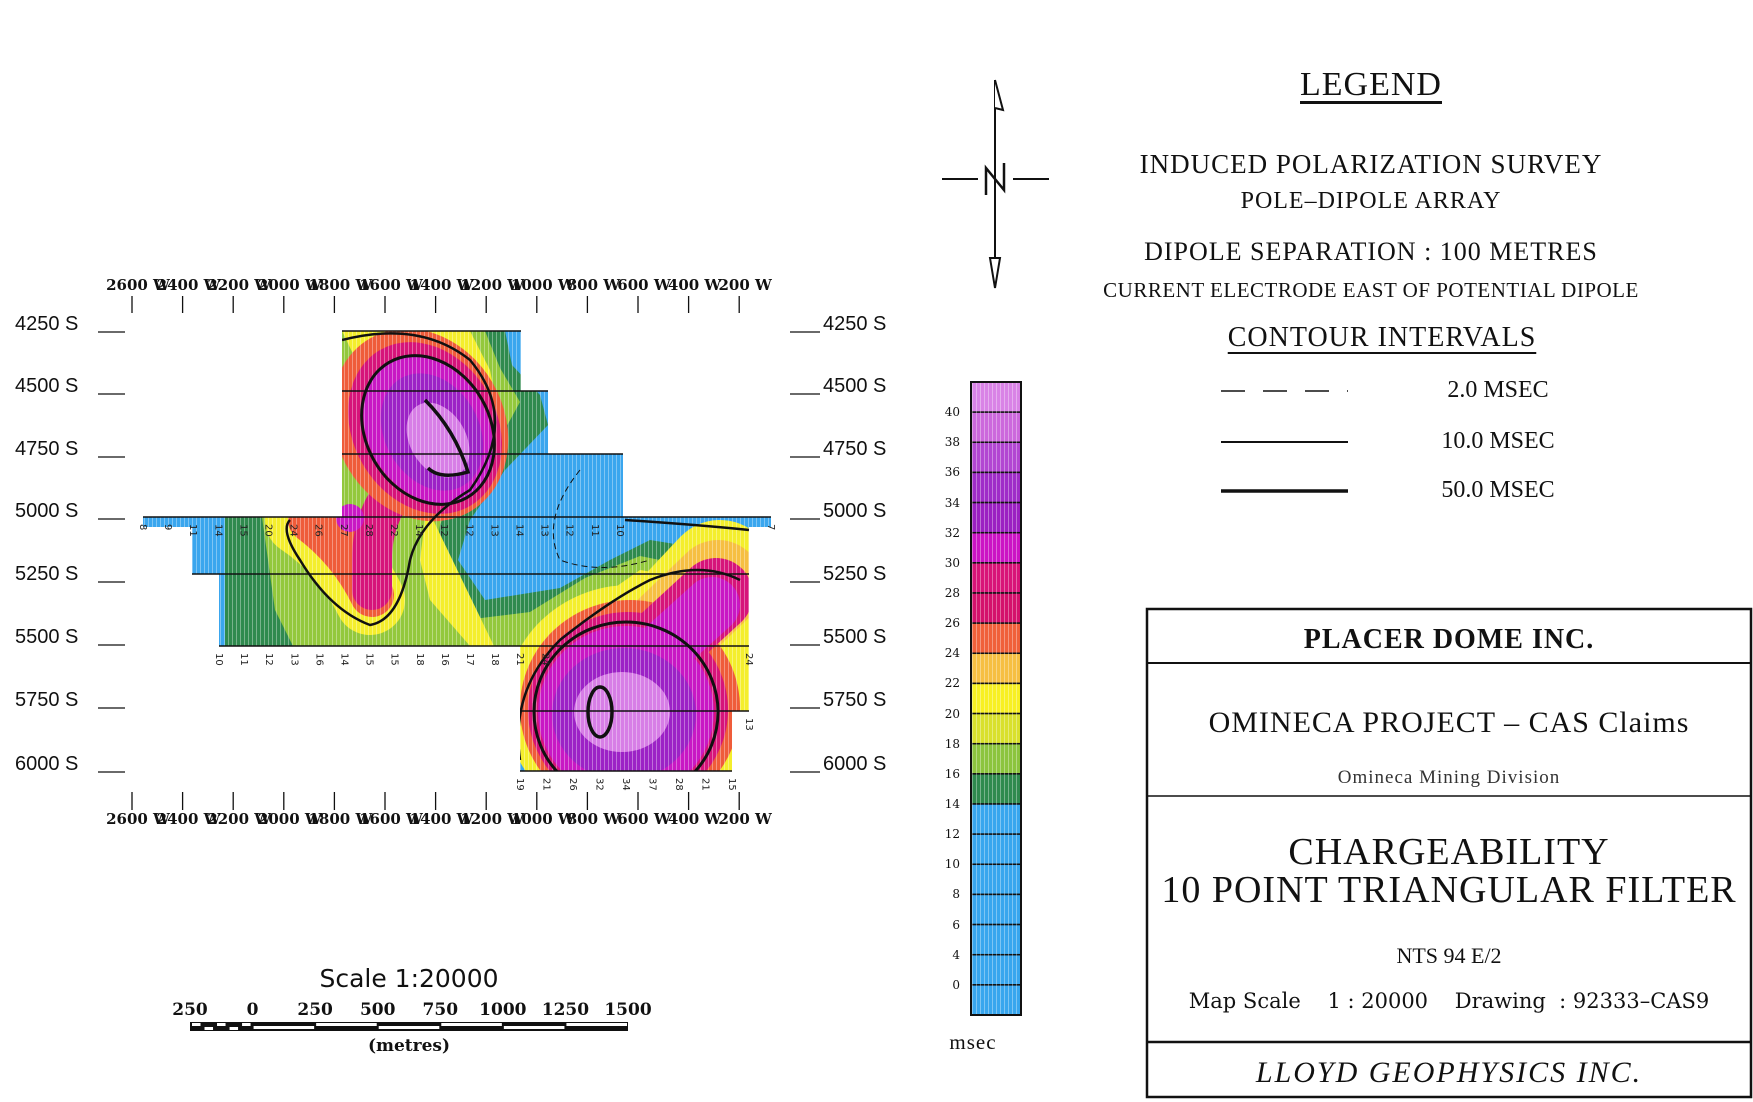 This screenshot has width=1753, height=1102. What do you see at coordinates (855, 637) in the screenshot?
I see `row-label-right: 5500 S` at bounding box center [855, 637].